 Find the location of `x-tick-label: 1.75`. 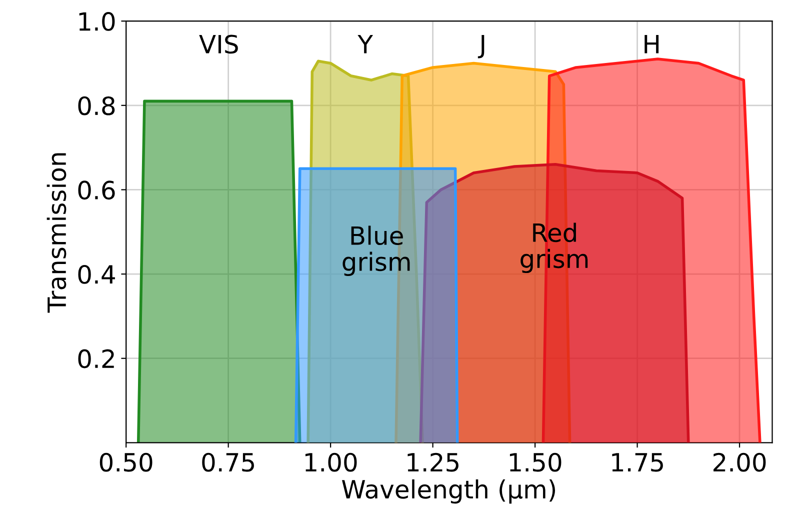

x-tick-label: 1.75 is located at coordinates (637, 462).